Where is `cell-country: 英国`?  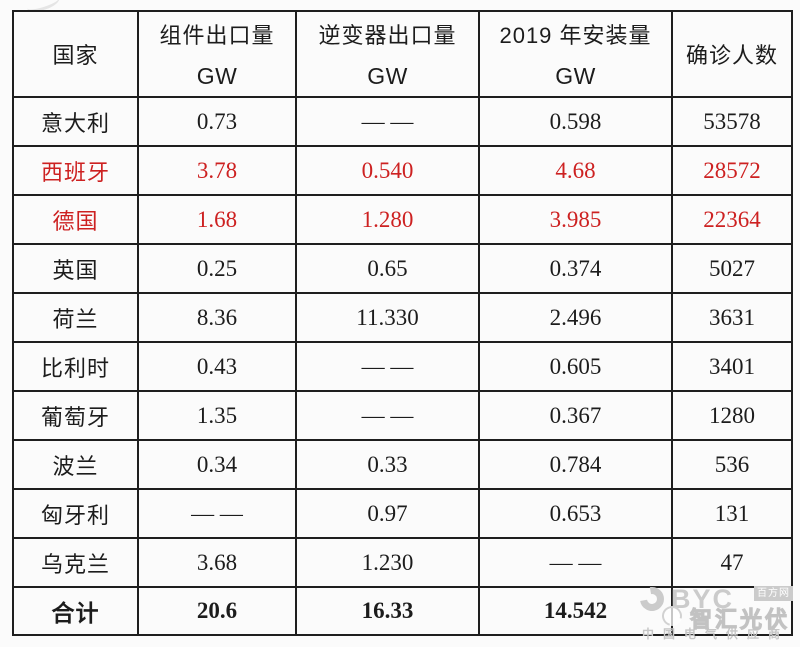 cell-country: 英国 is located at coordinates (75, 268).